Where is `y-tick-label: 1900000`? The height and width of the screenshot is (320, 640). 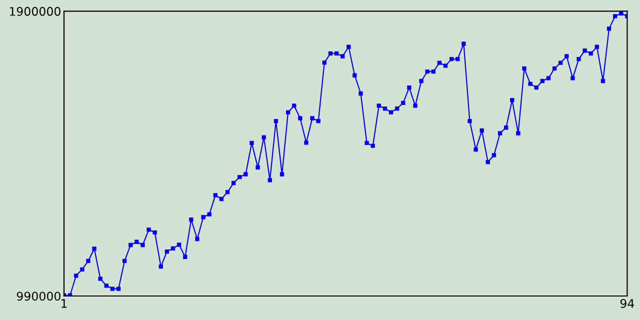 y-tick-label: 1900000 is located at coordinates (35, 11).